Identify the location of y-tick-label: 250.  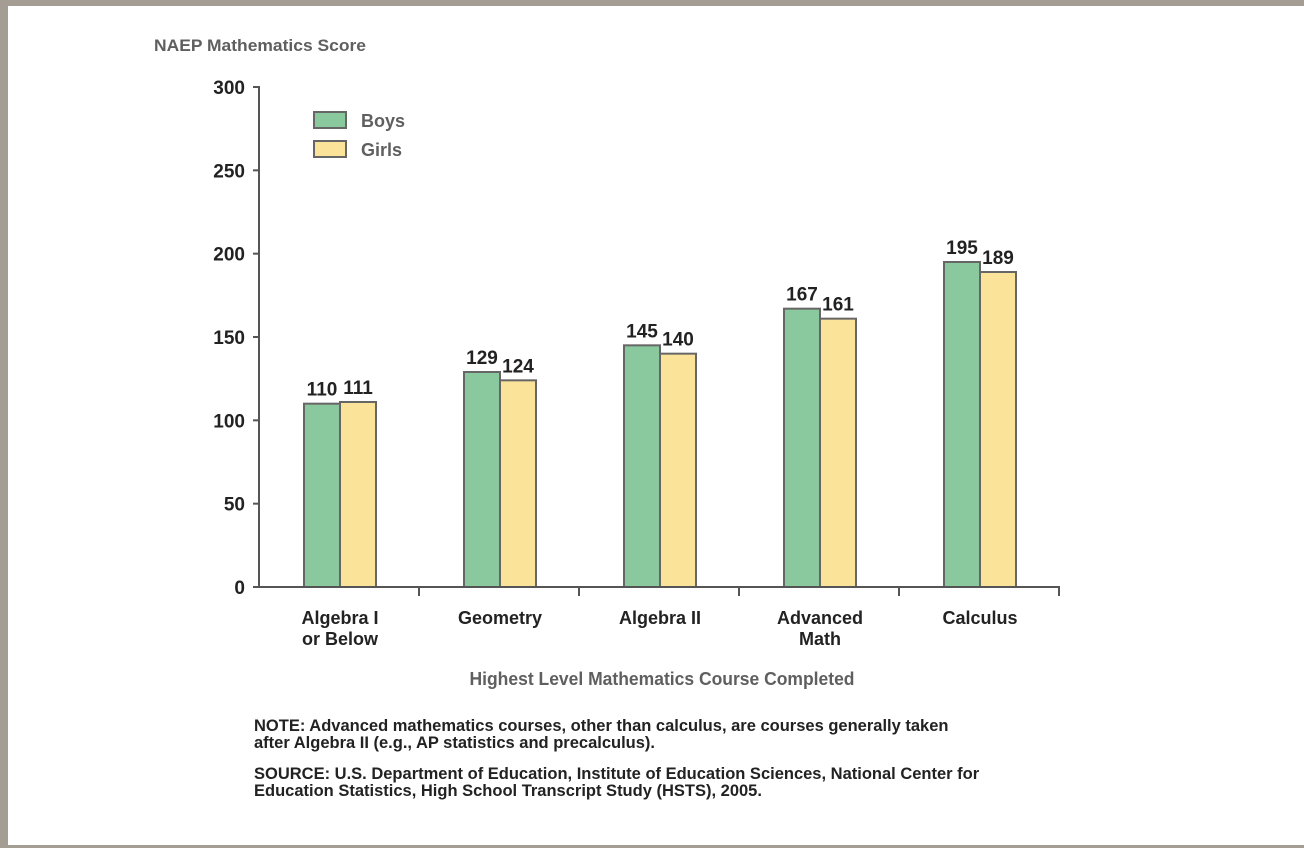
(229, 171).